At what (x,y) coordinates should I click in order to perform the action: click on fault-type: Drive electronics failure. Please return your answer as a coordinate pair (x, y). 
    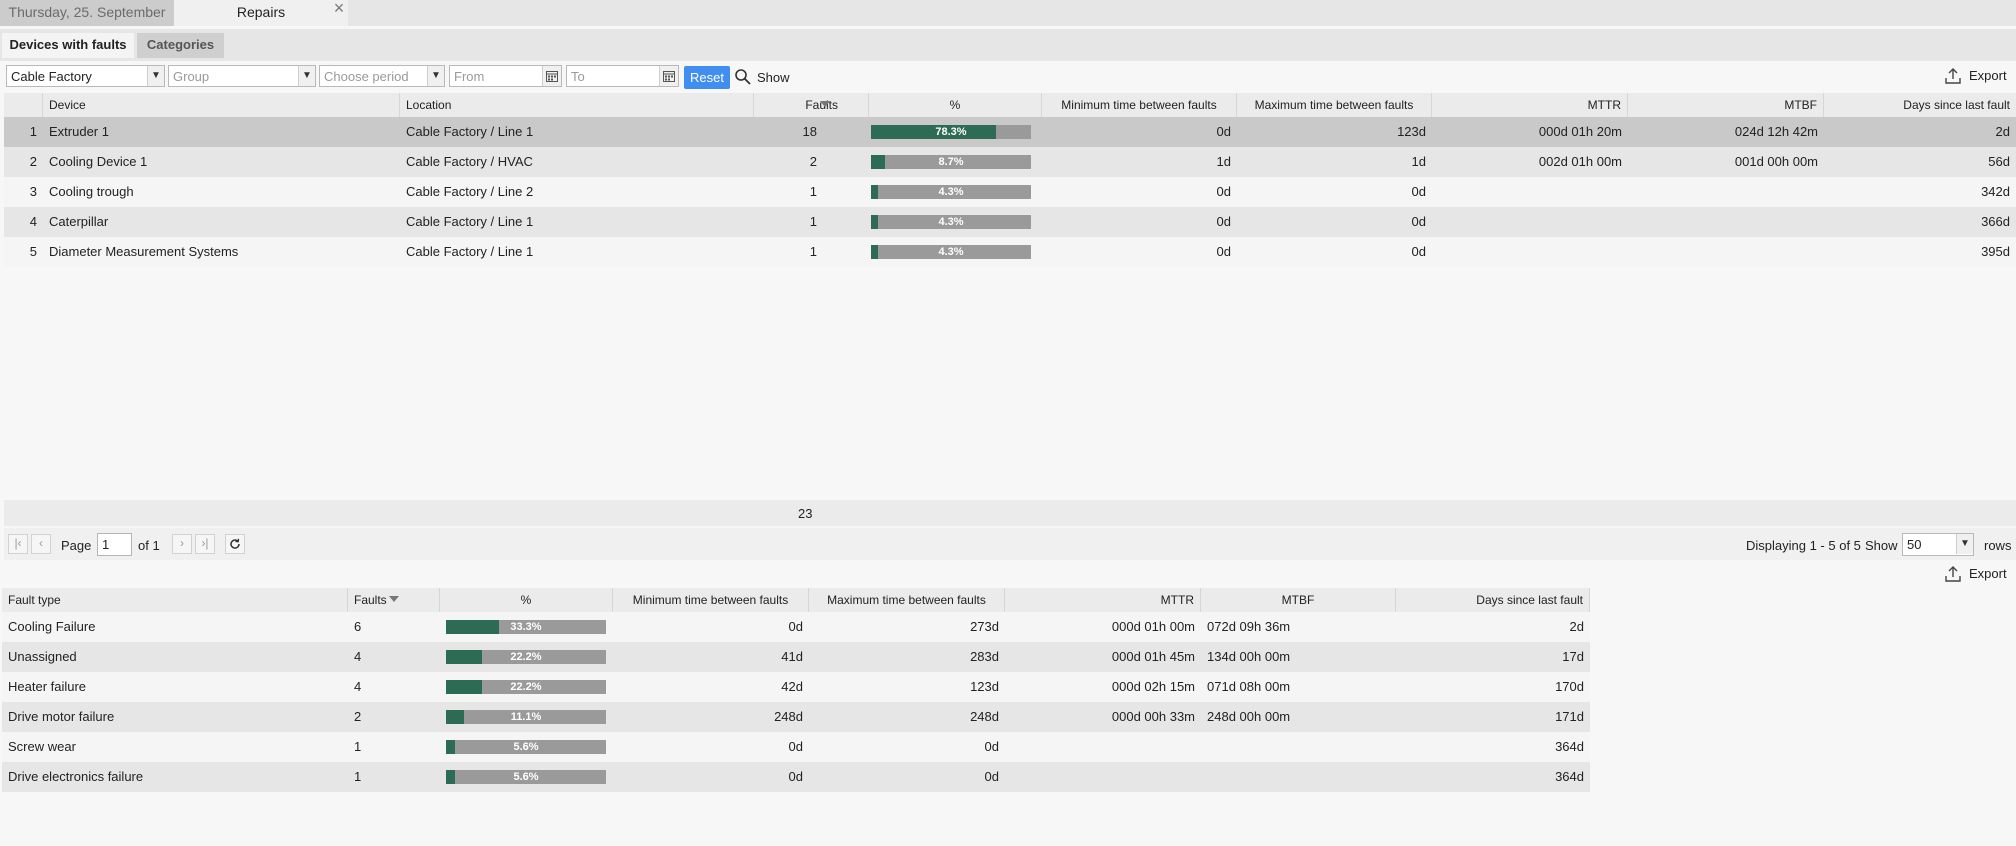
    Looking at the image, I should click on (76, 776).